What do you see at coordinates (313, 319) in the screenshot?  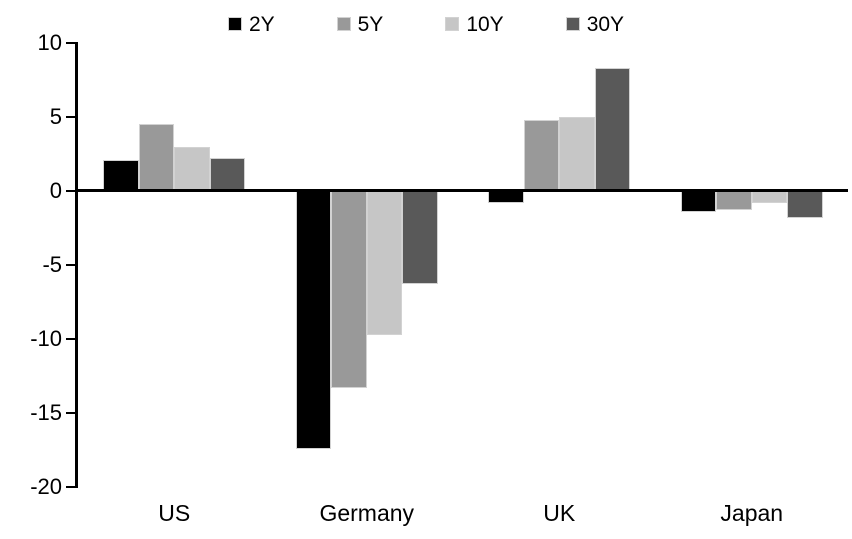 I see `bar-germany-2y` at bounding box center [313, 319].